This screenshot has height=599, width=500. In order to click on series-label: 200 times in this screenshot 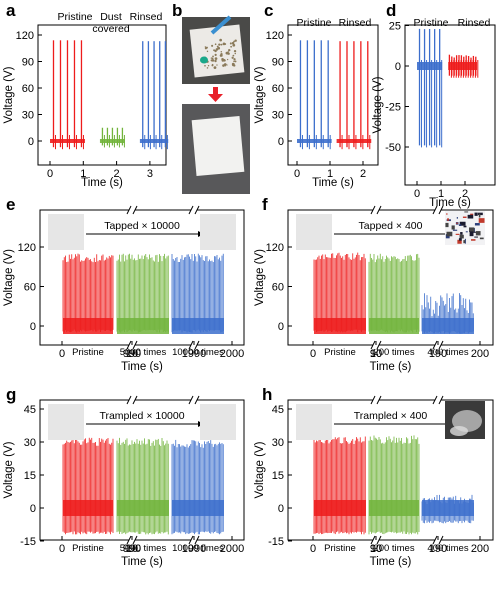, I will do `click(393, 548)`.